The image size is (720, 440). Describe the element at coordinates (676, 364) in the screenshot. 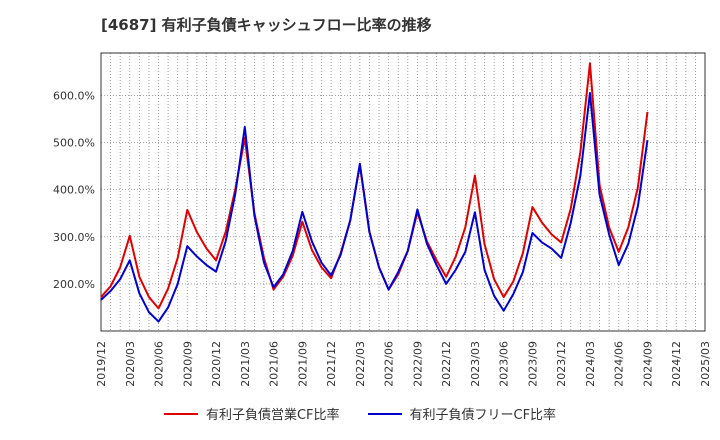

I see `x-tick-label: 2024/12` at that location.